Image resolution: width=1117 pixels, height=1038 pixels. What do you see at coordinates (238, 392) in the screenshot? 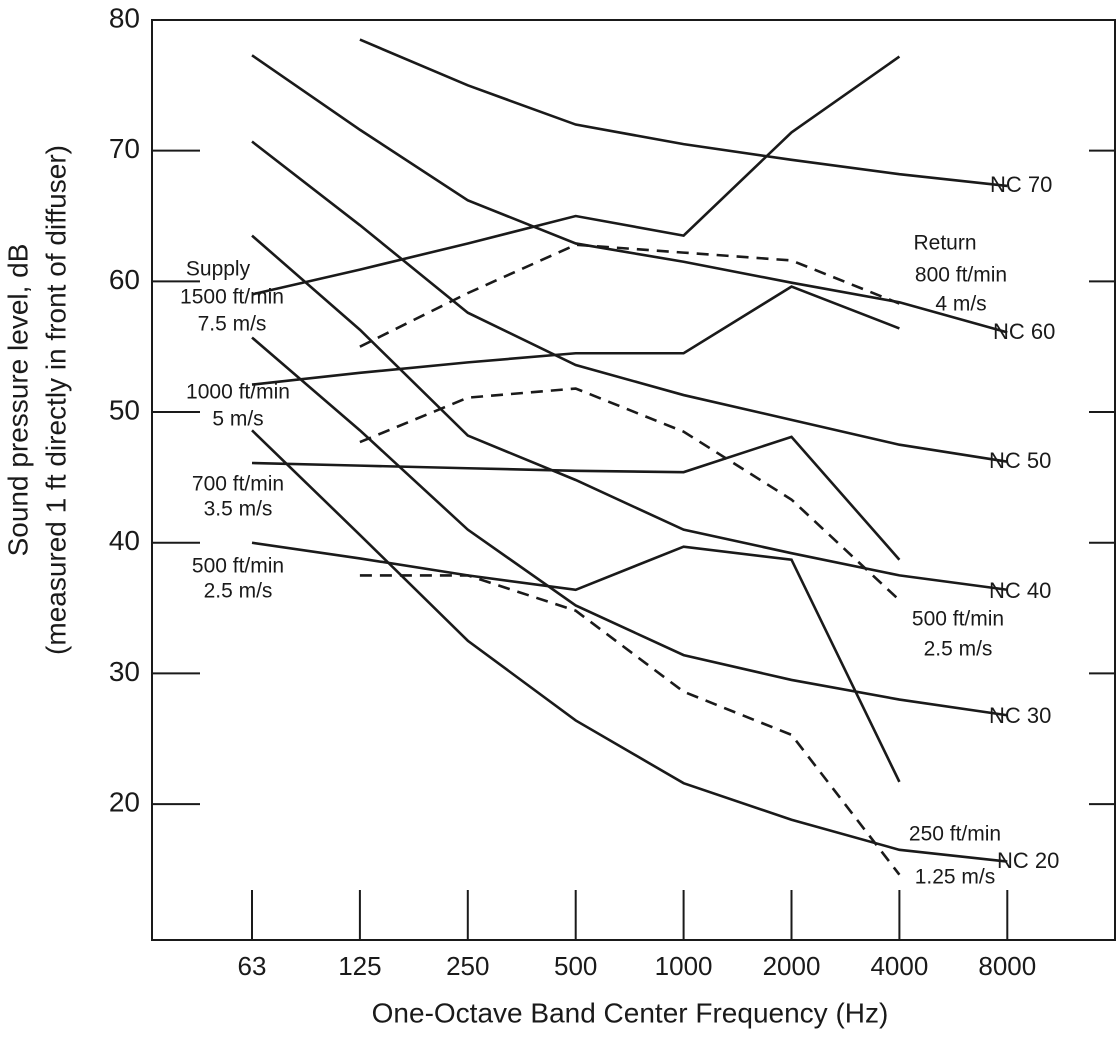
I see `series-label: 1000 ft/min` at bounding box center [238, 392].